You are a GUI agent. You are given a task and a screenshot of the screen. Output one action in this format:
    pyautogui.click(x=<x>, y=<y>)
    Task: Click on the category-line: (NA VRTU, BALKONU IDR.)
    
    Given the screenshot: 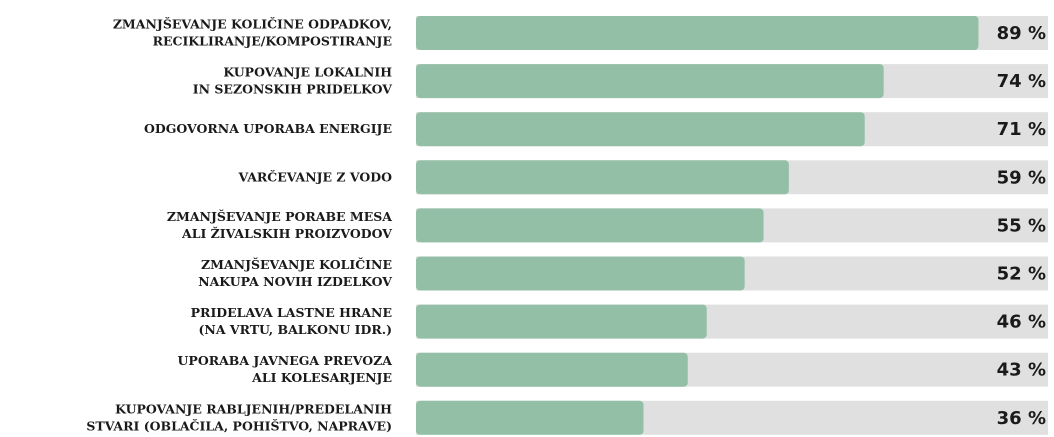 What is the action you would take?
    pyautogui.click(x=295, y=329)
    